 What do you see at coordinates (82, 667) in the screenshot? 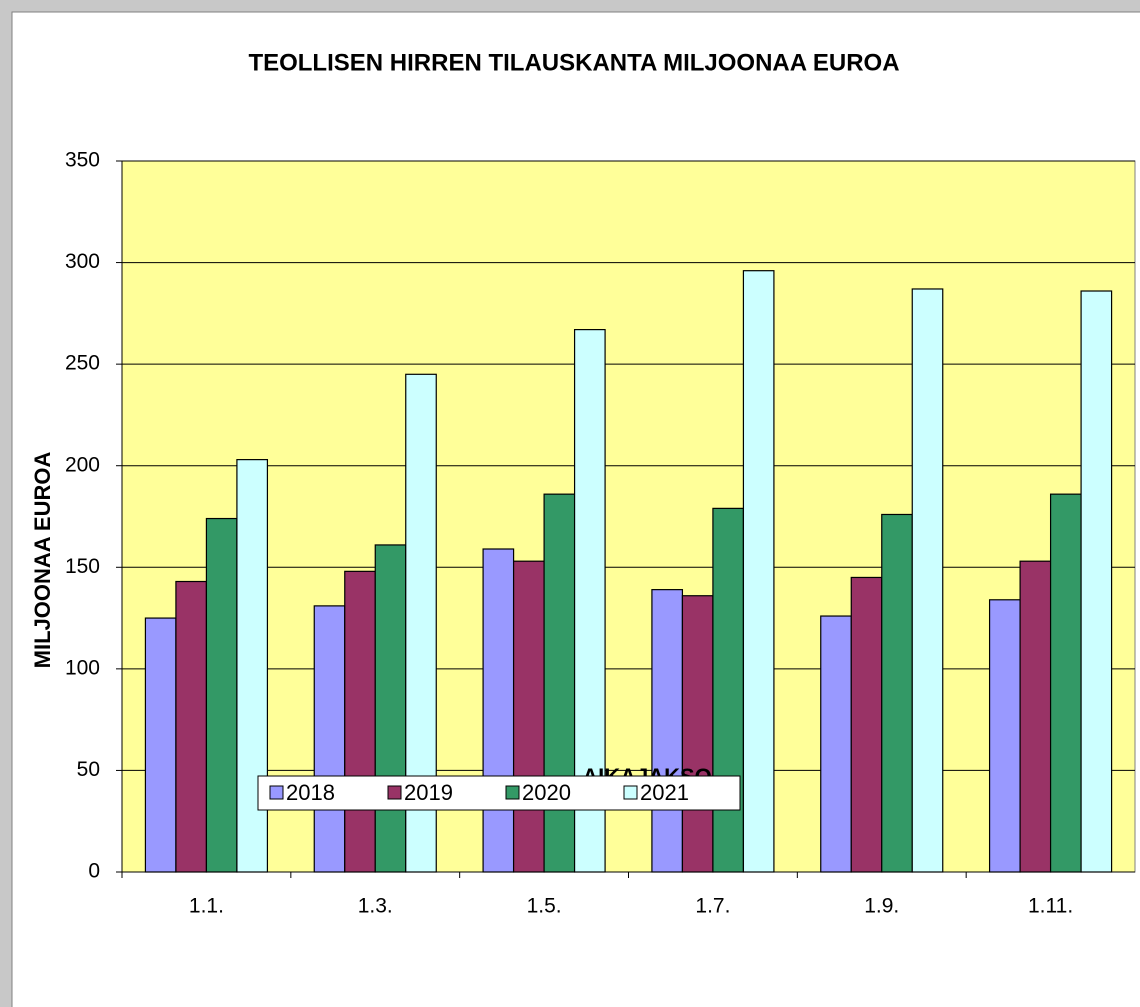
I see `y-tick-label: 100` at bounding box center [82, 667].